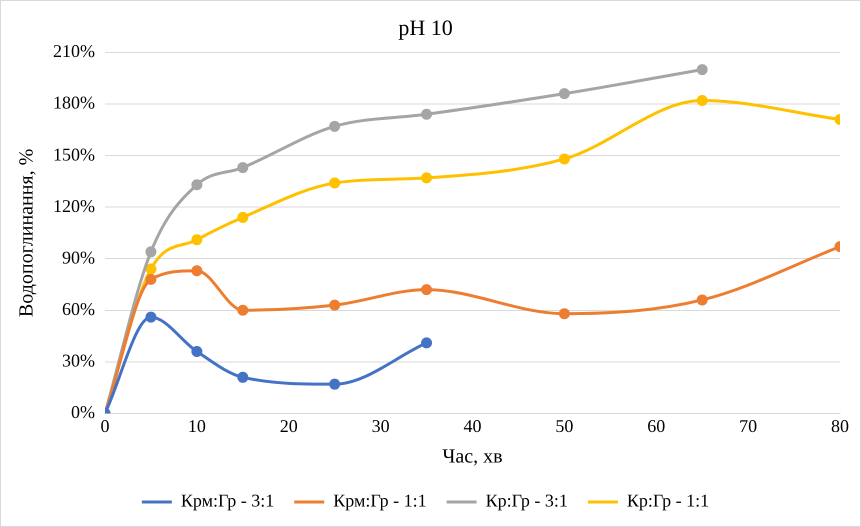 This screenshot has height=527, width=861. Describe the element at coordinates (73, 154) in the screenshot. I see `y-tick-label: 150%` at that location.